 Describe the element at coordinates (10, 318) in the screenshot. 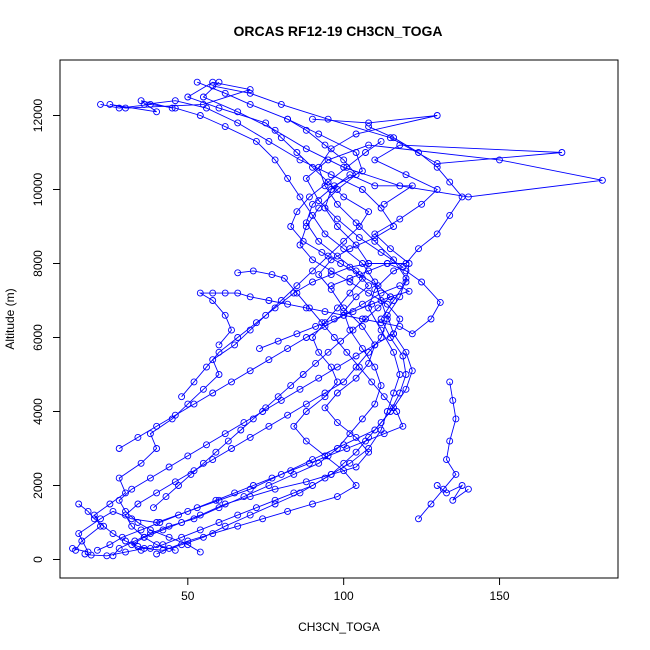

I see `y-axis-label: Altitude (m)` at that location.